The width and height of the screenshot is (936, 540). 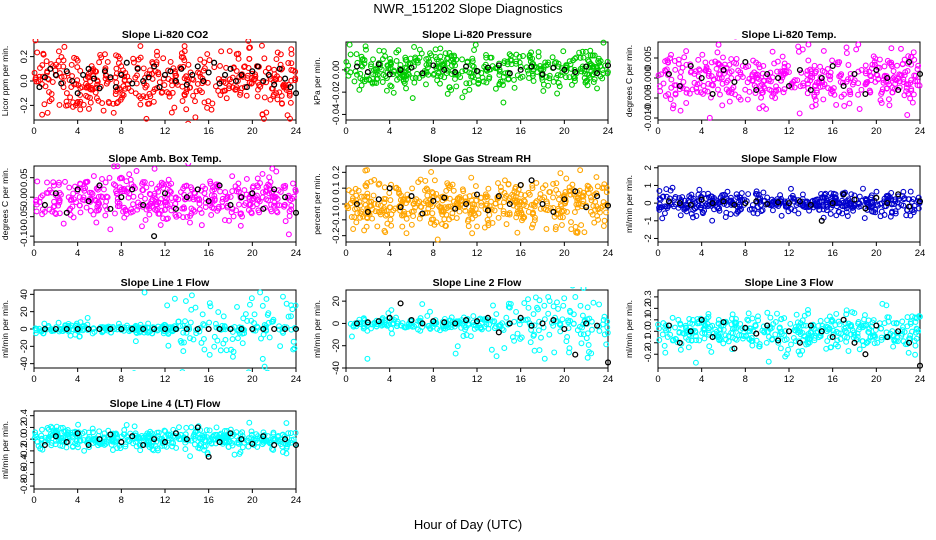 I want to click on x-tick-label: 20, so click(x=252, y=253).